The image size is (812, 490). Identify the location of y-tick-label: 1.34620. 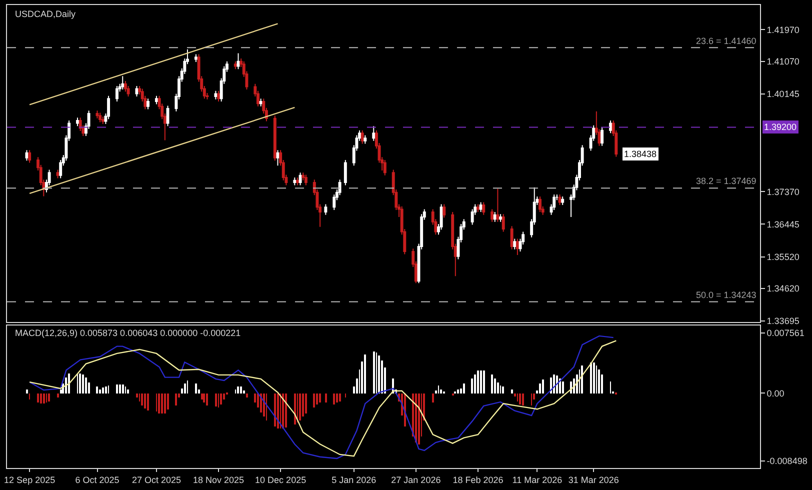
(783, 289).